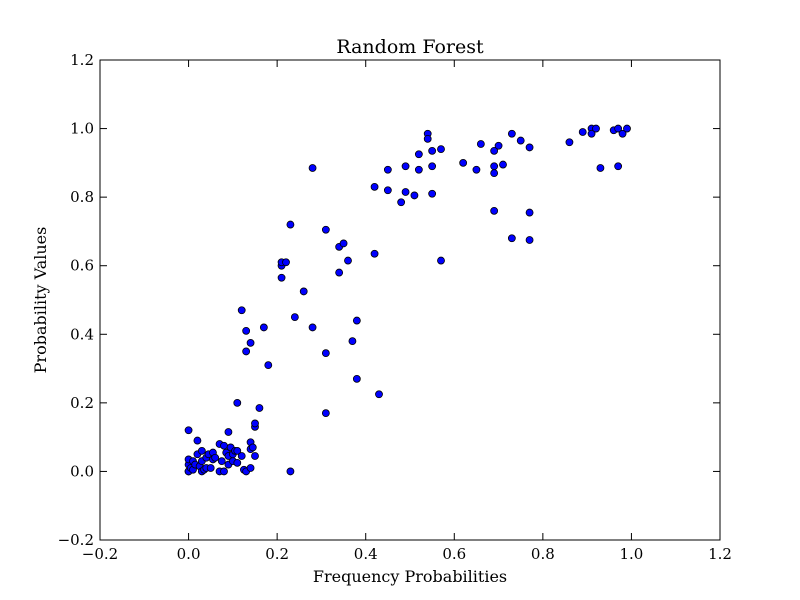  Describe the element at coordinates (454, 554) in the screenshot. I see `x-tick-label: 0.6` at that location.